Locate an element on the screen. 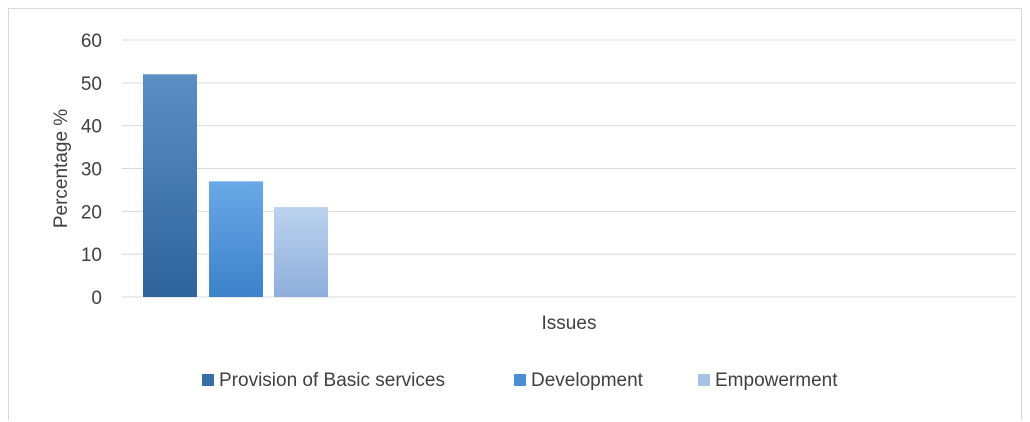 The image size is (1030, 422). y-axis-title: Percentage % is located at coordinates (61, 168).